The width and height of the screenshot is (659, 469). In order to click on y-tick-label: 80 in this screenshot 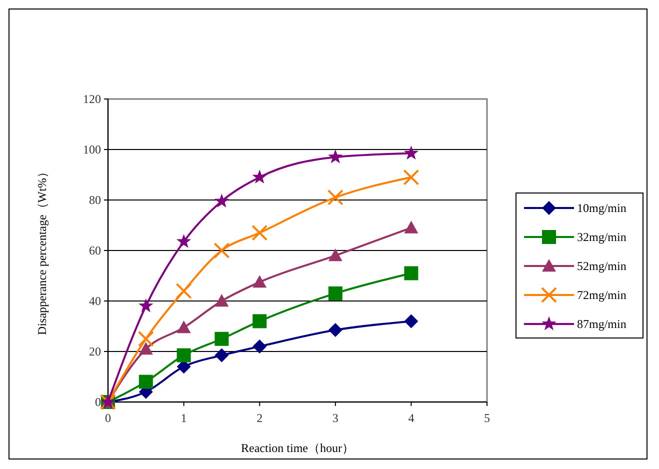, I will do `click(95, 200)`.